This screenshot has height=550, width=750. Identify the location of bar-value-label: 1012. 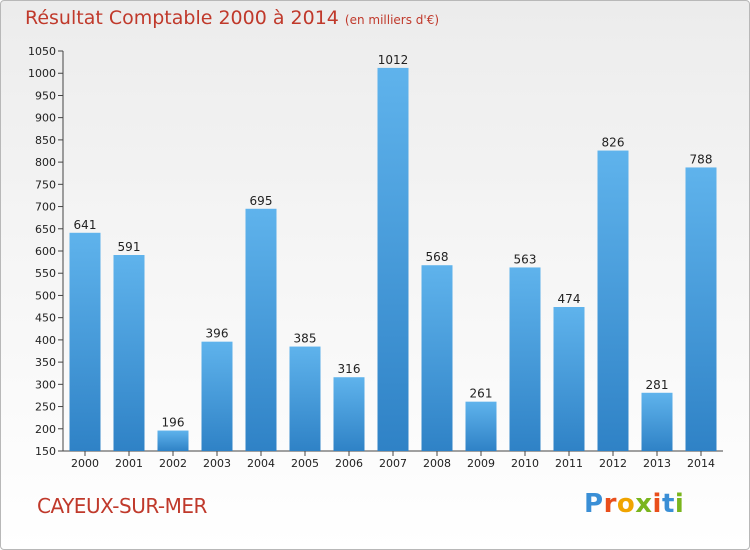
(393, 60).